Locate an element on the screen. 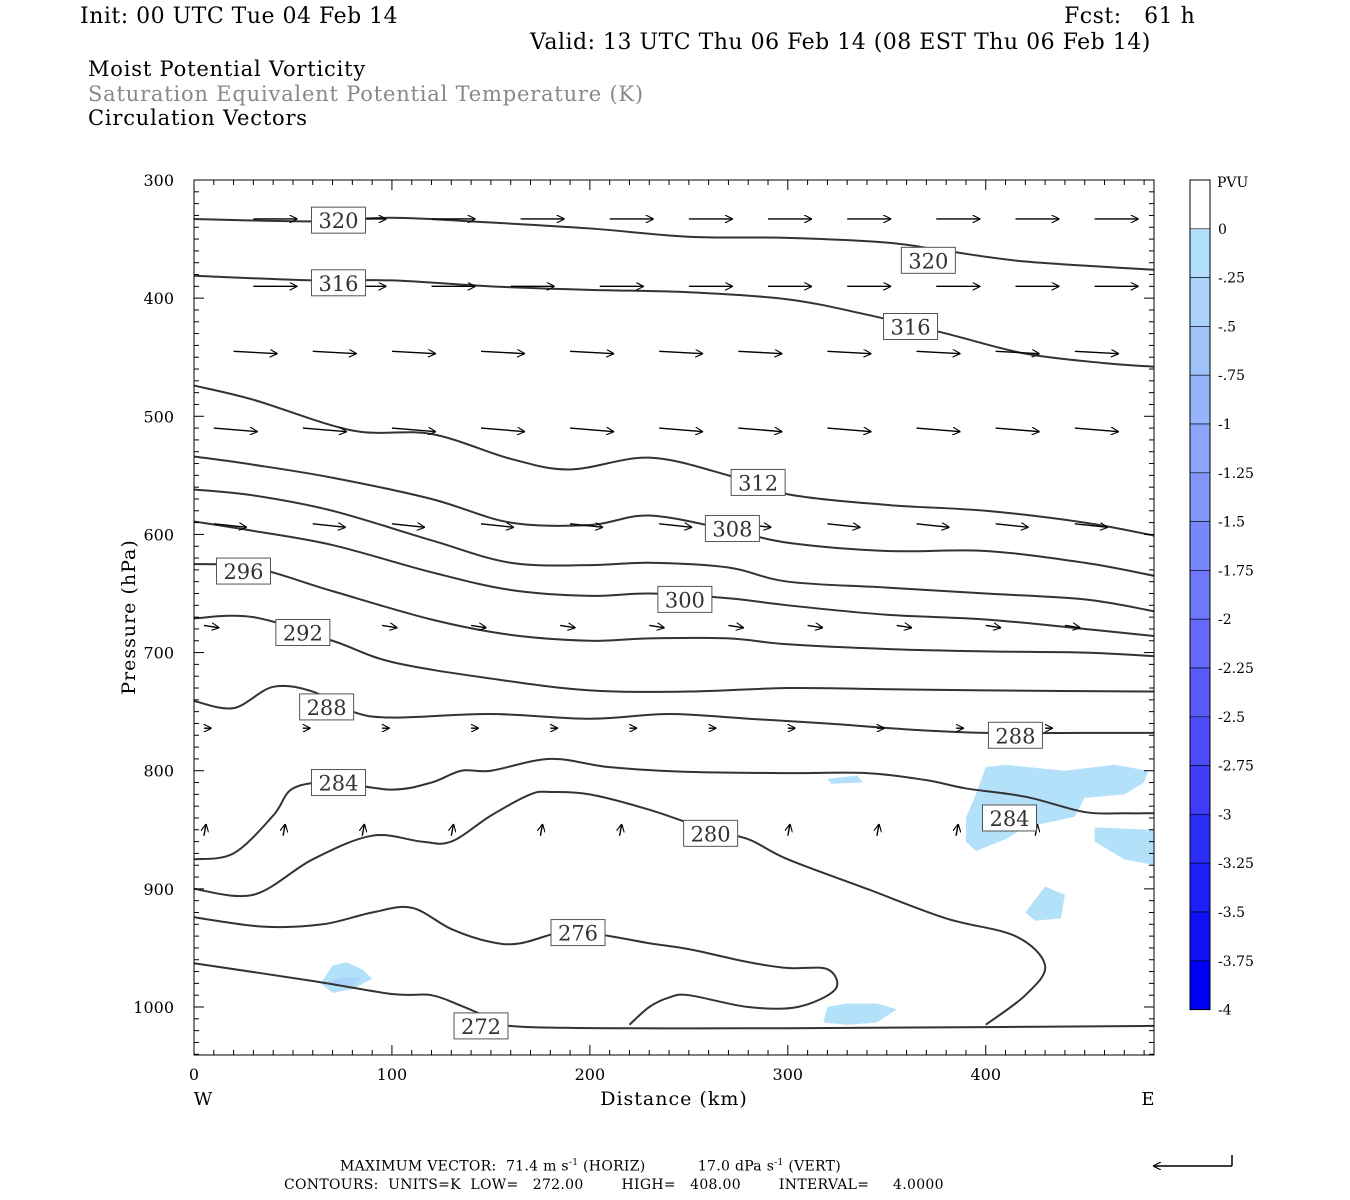 This screenshot has width=1350, height=1200. contour-label: 296 is located at coordinates (243, 572).